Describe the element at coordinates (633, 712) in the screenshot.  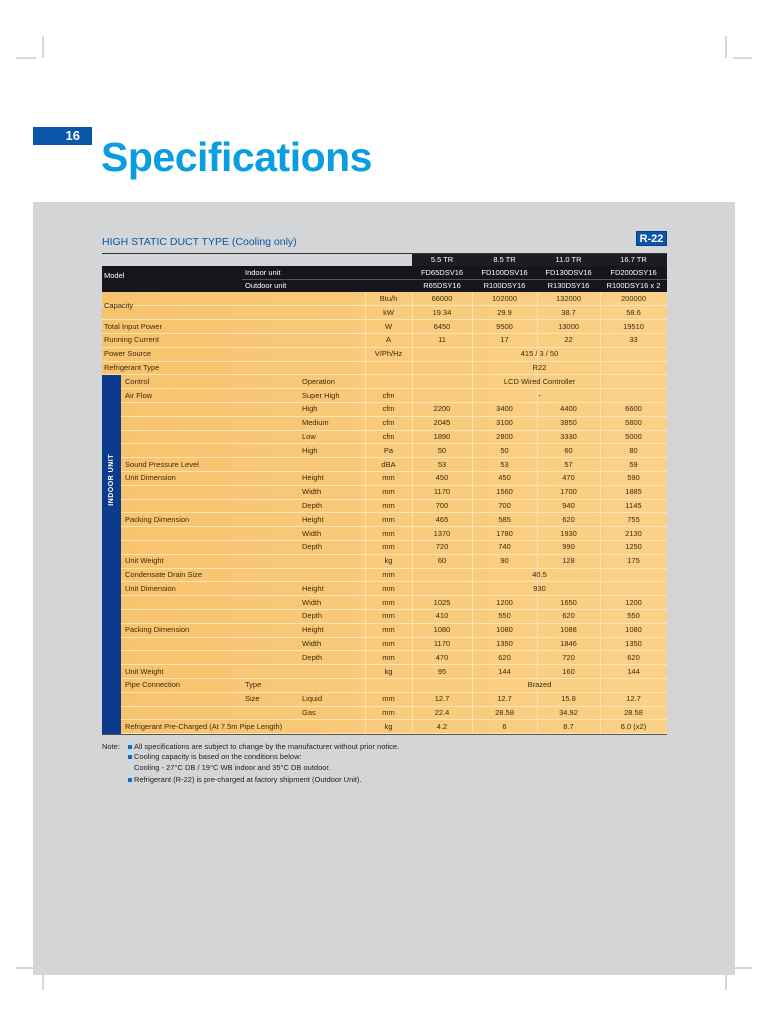
I see `value-cell: 28.58` at that location.